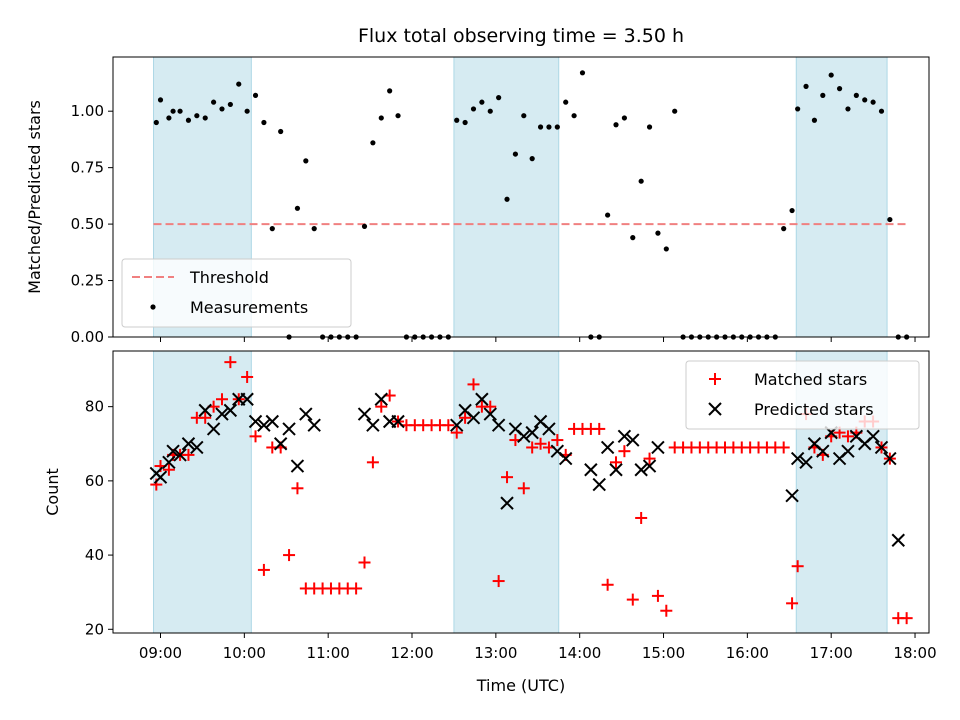 This screenshot has height=720, width=960. What do you see at coordinates (579, 653) in the screenshot?
I see `x-tick-label: 14:00` at bounding box center [579, 653].